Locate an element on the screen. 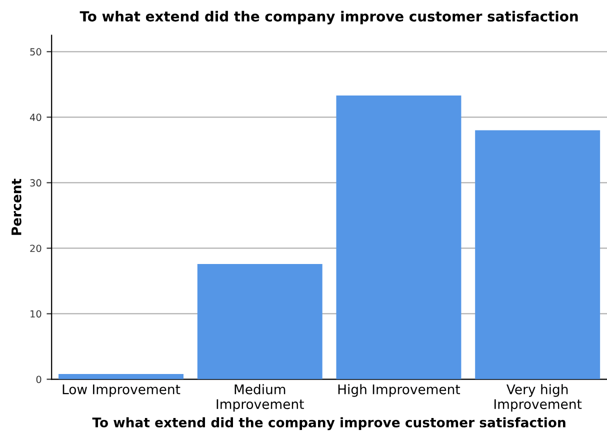  y-tick-label: 0 is located at coordinates (39, 380).